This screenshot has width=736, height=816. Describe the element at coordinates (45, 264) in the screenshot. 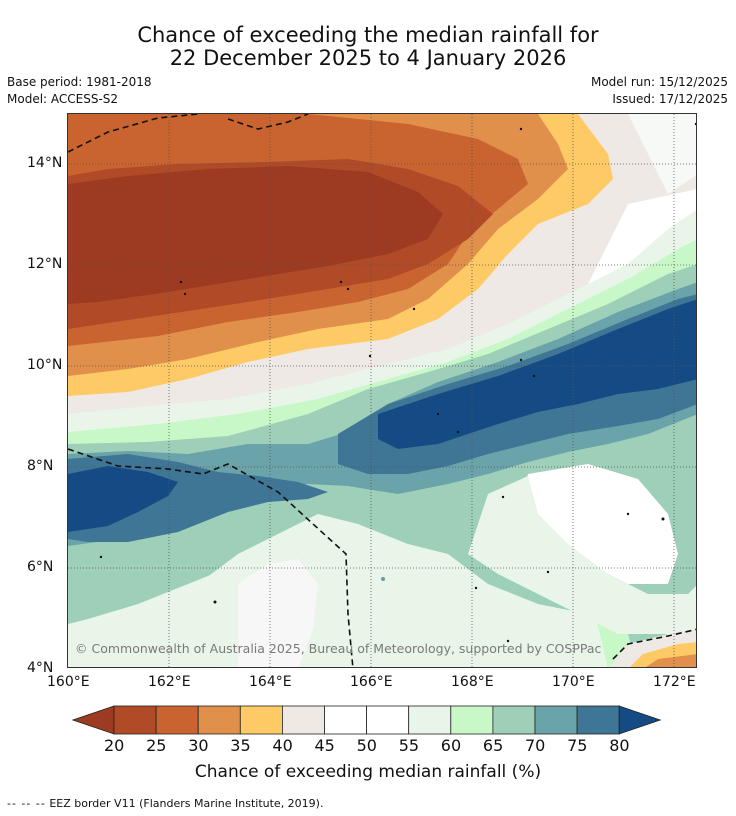

I see `lat-tick-12n: 12°N` at that location.